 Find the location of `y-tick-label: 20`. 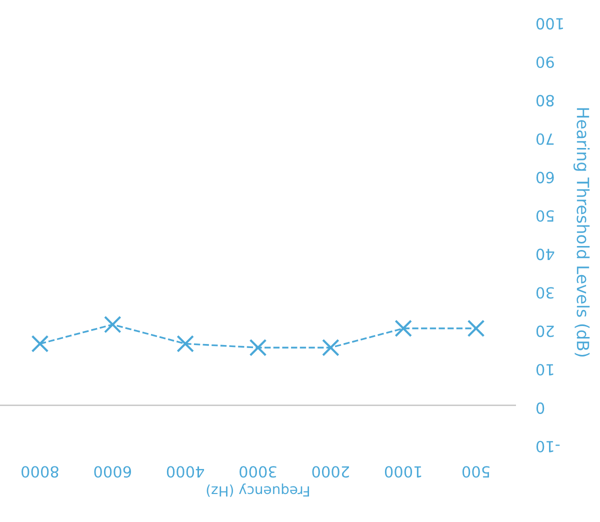

y-tick-label: 20 is located at coordinates (545, 332).